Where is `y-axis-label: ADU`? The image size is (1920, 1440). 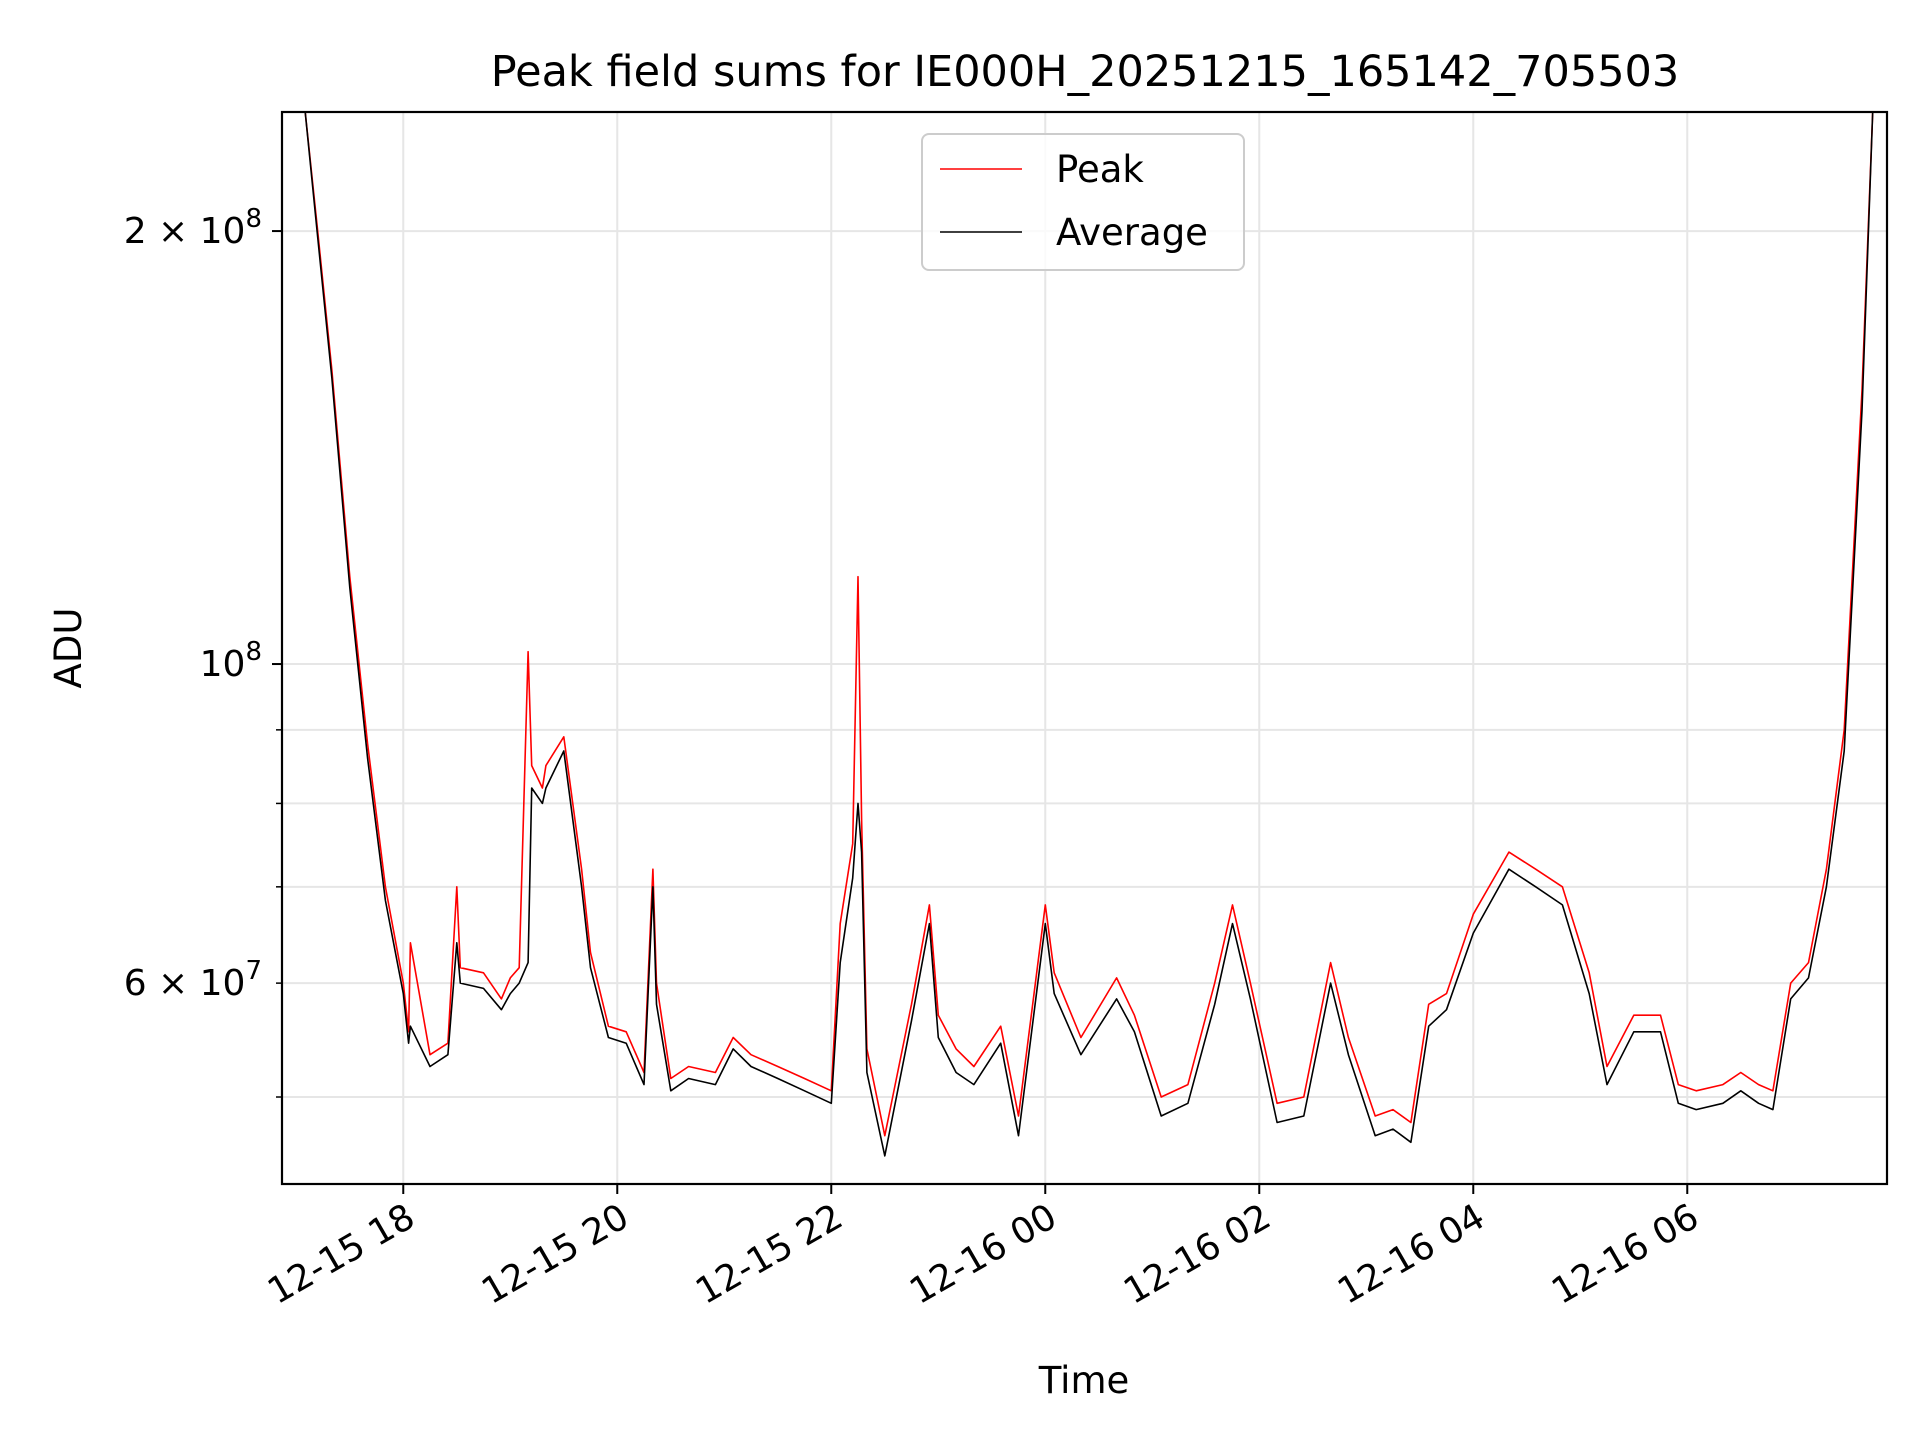 y-axis-label: ADU is located at coordinates (68, 648).